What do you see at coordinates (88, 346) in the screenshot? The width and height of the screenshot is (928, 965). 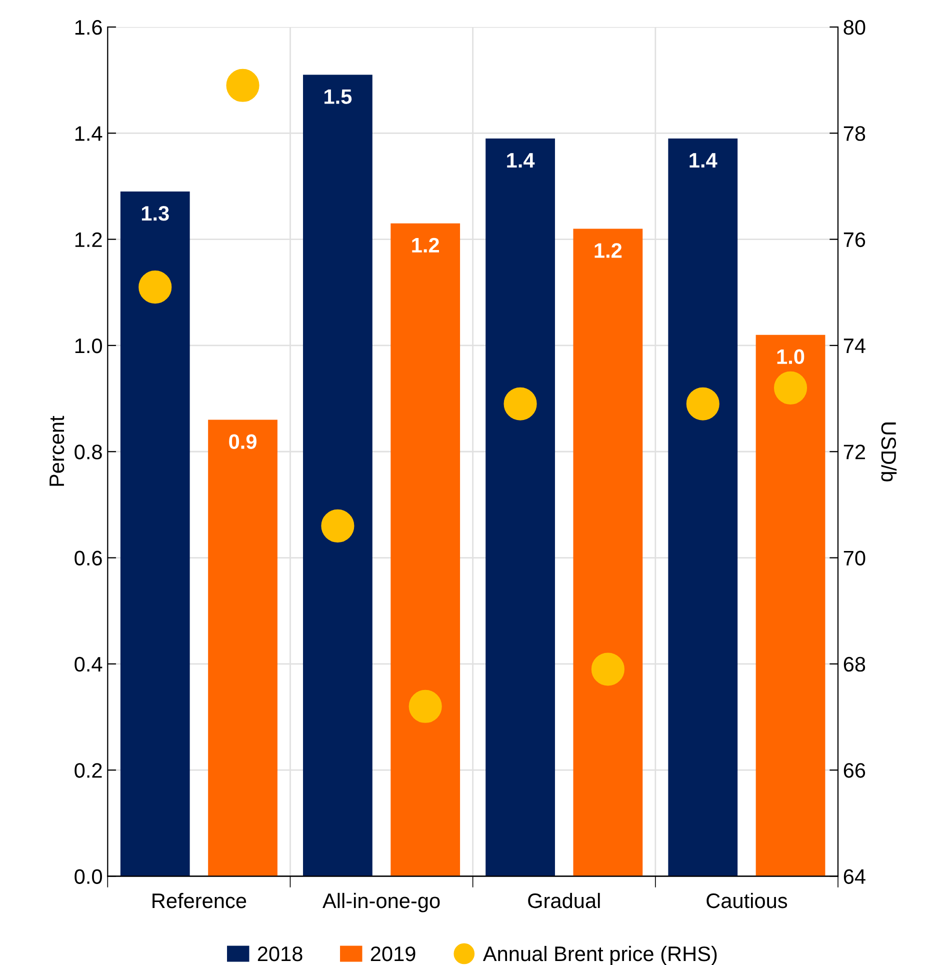 I see `y-tick-label: 1.0` at bounding box center [88, 346].